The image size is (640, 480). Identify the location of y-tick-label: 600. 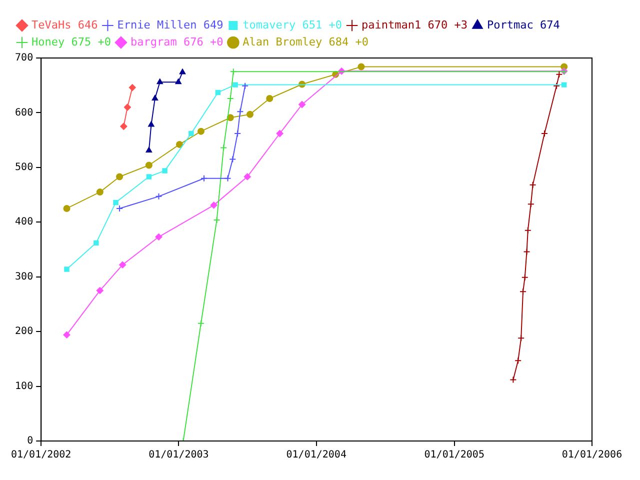
(24, 112).